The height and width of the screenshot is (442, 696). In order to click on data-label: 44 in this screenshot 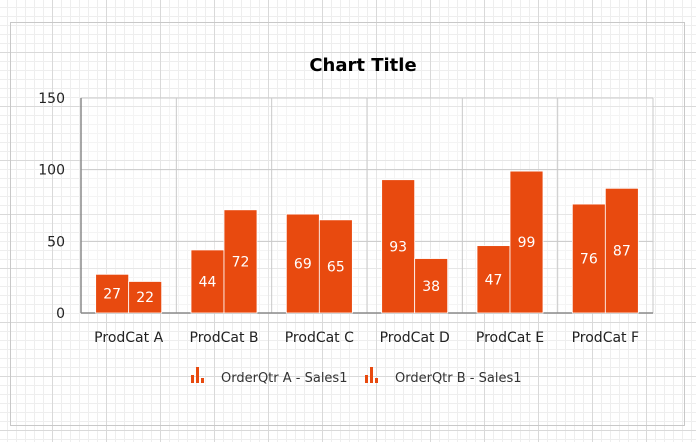, I will do `click(208, 282)`.